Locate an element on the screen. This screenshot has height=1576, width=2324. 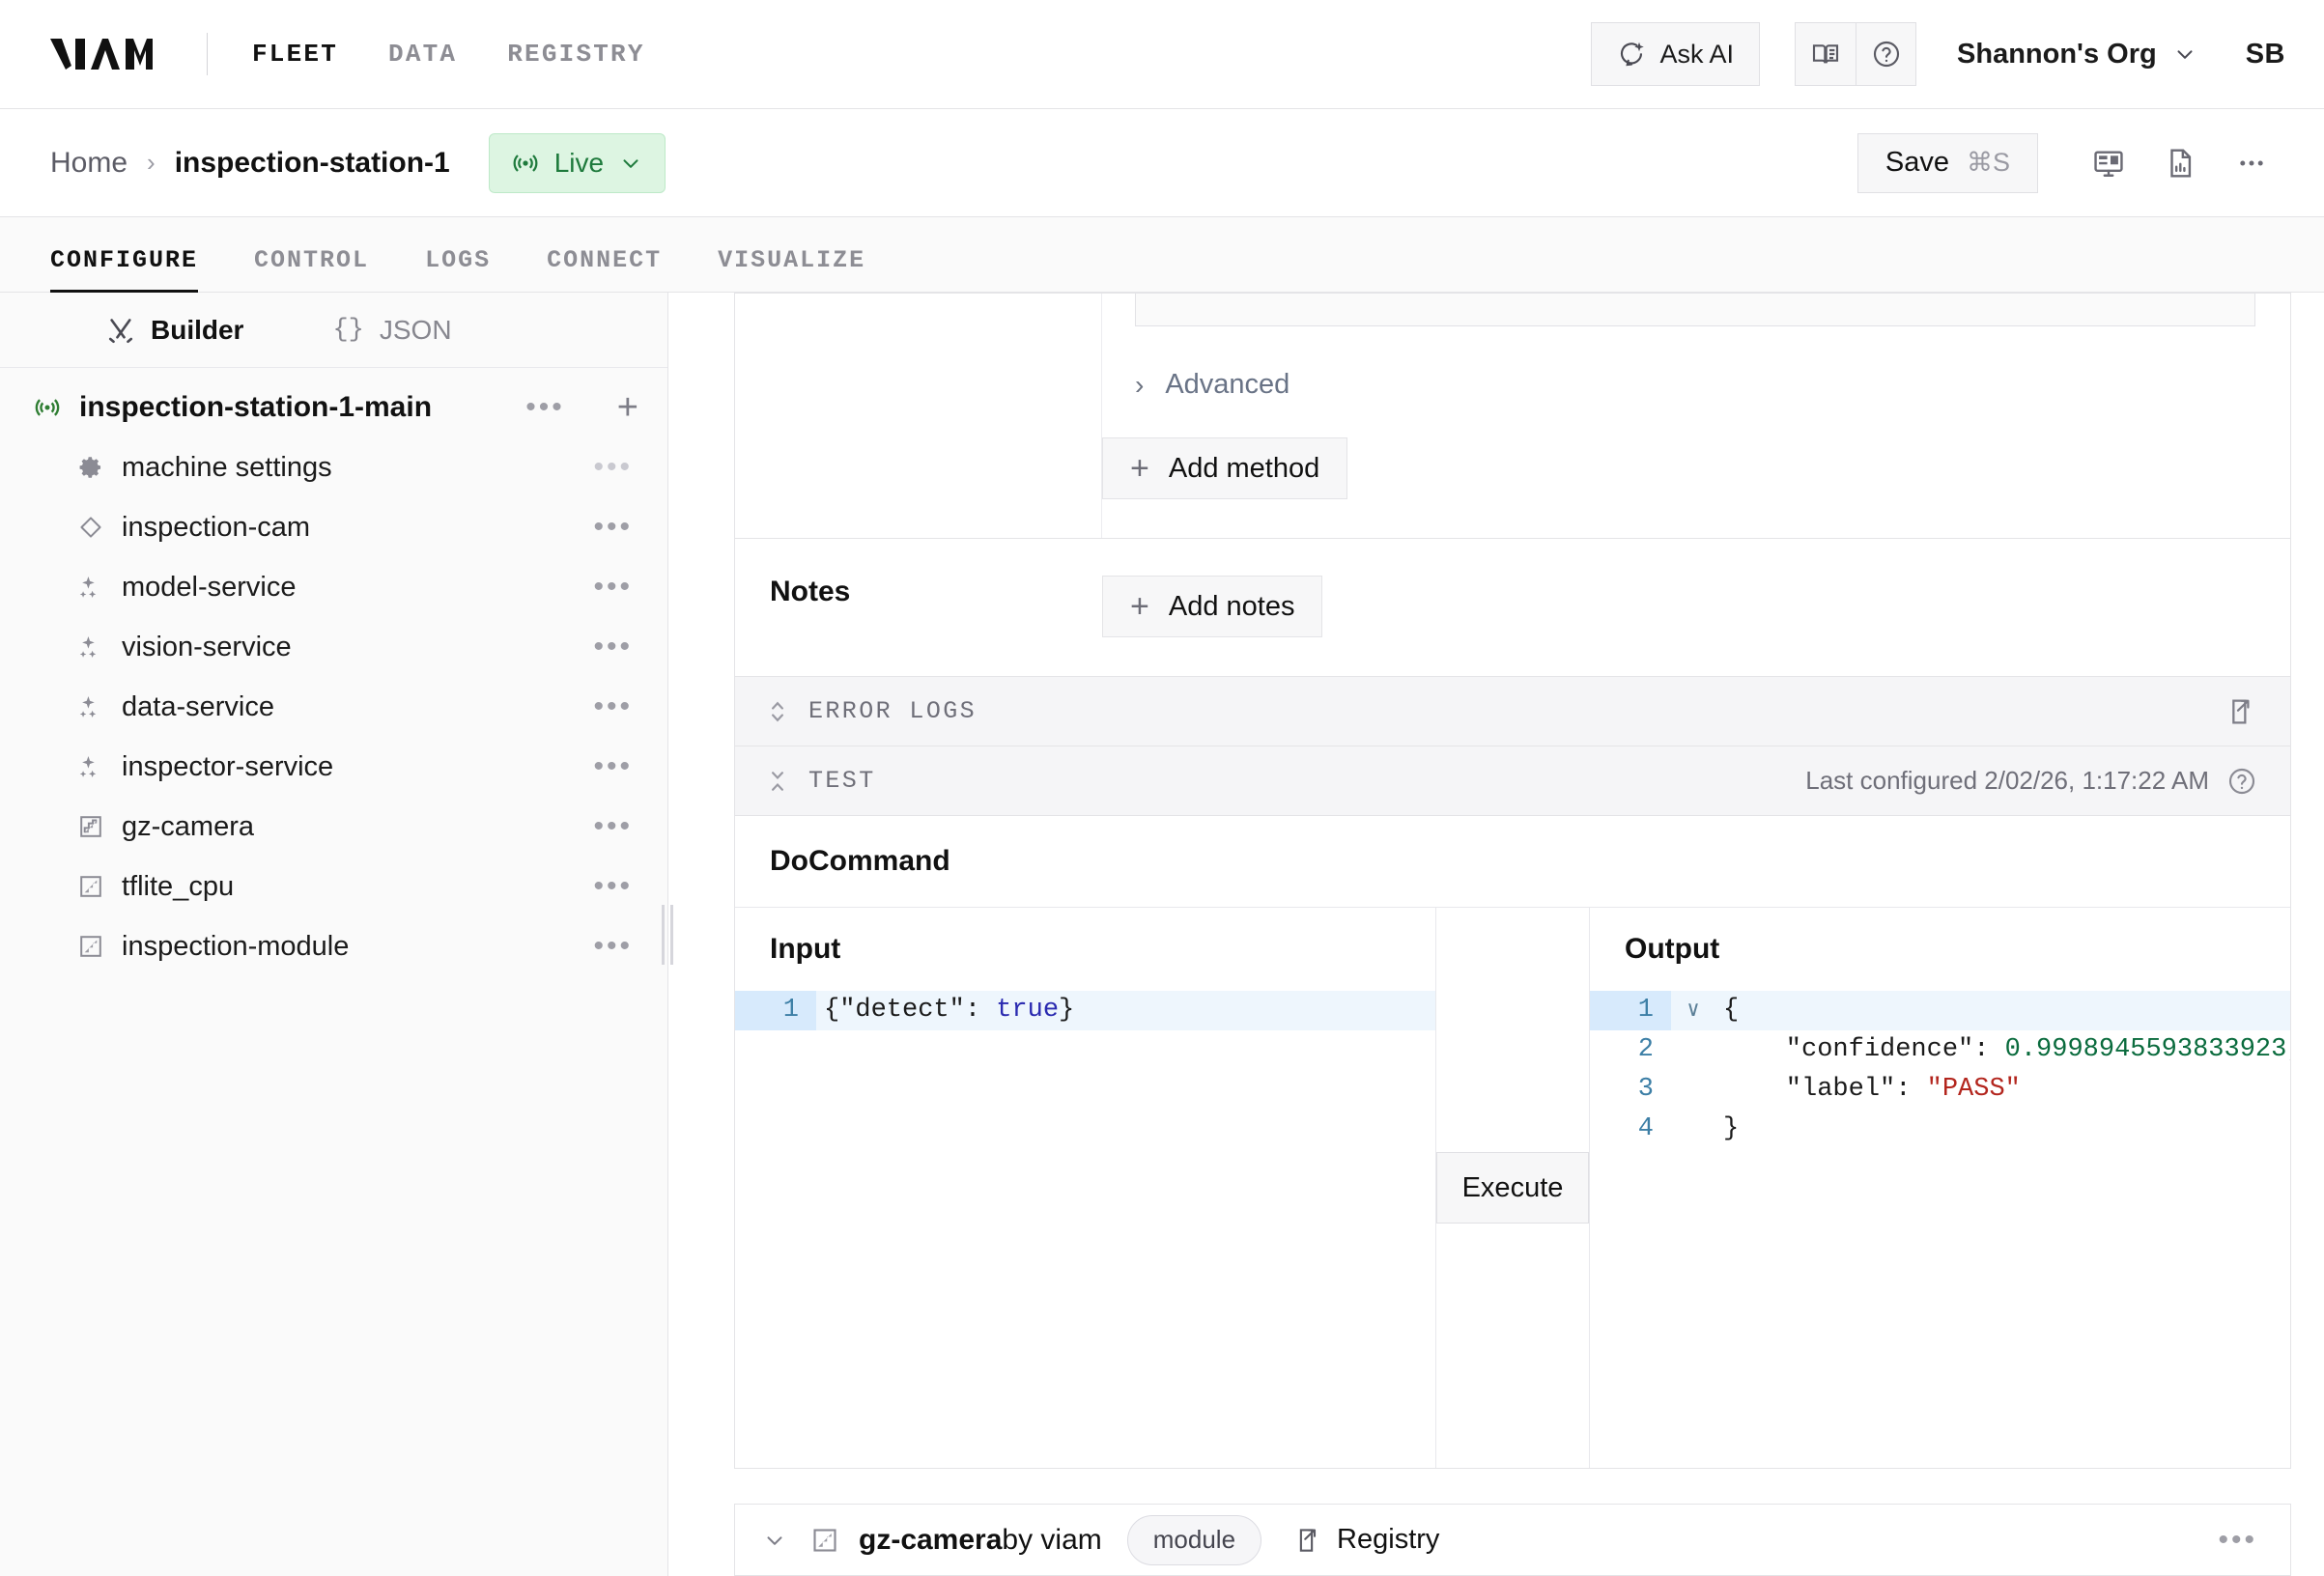
sidebar-item-label: tflite_cpu is located at coordinates (178, 886).